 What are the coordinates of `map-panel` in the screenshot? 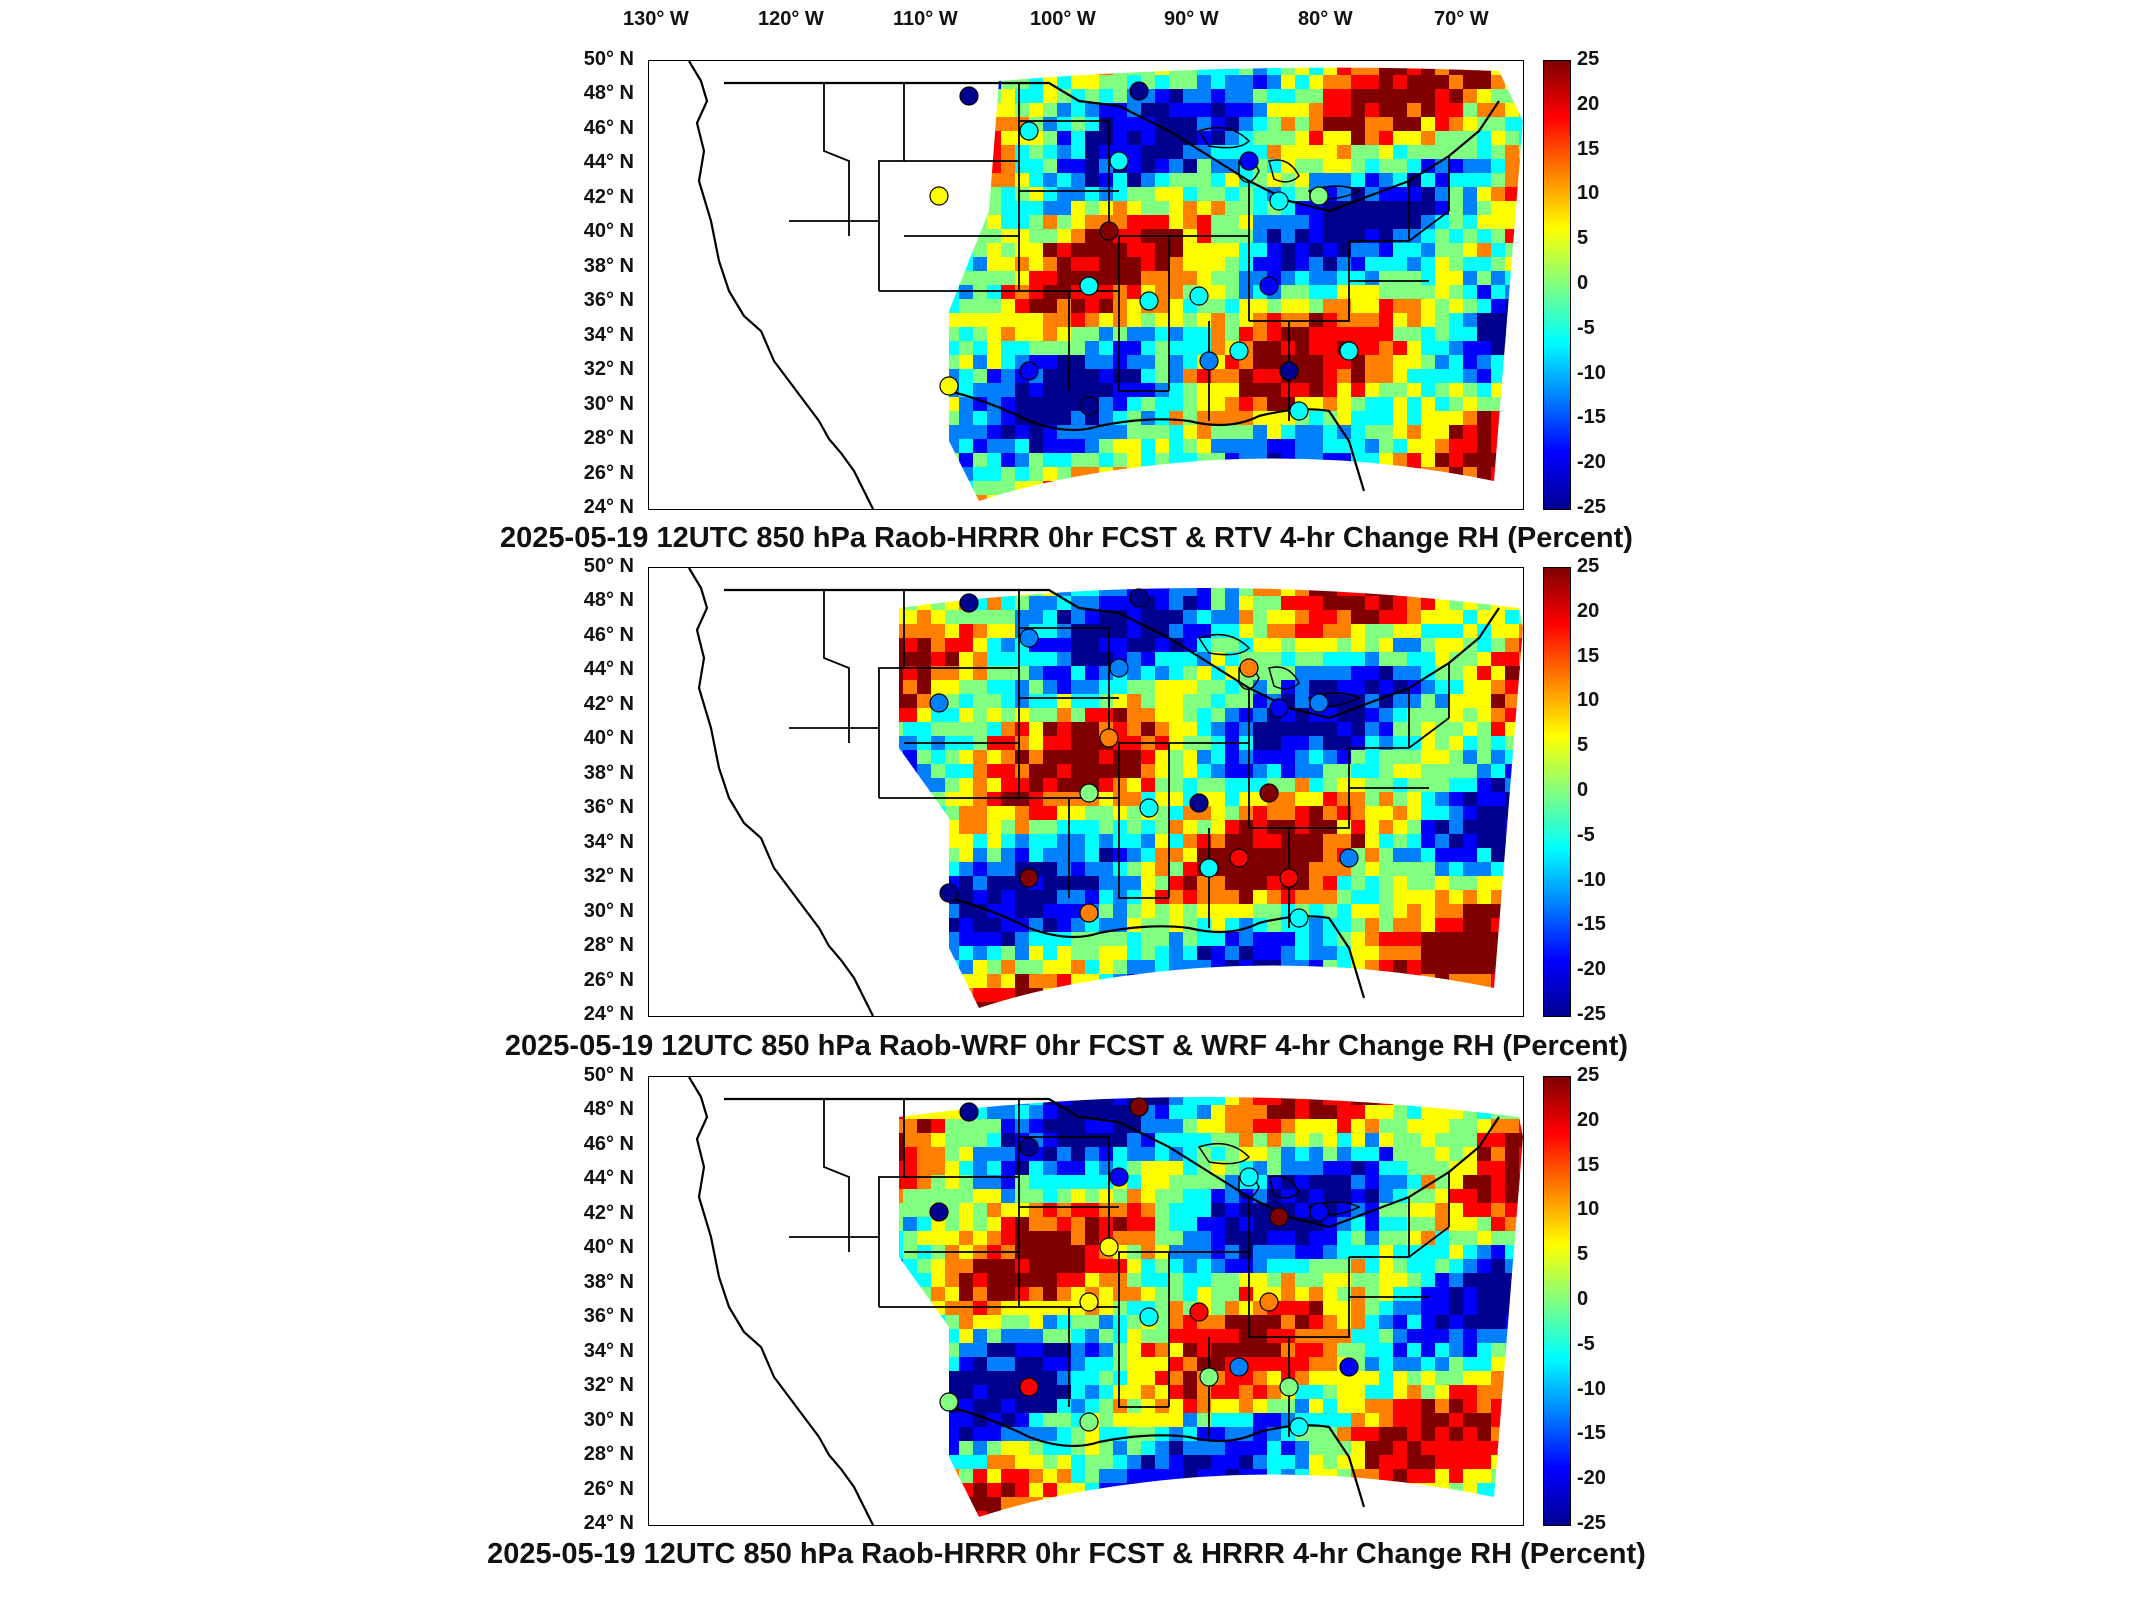 It's located at (1086, 1301).